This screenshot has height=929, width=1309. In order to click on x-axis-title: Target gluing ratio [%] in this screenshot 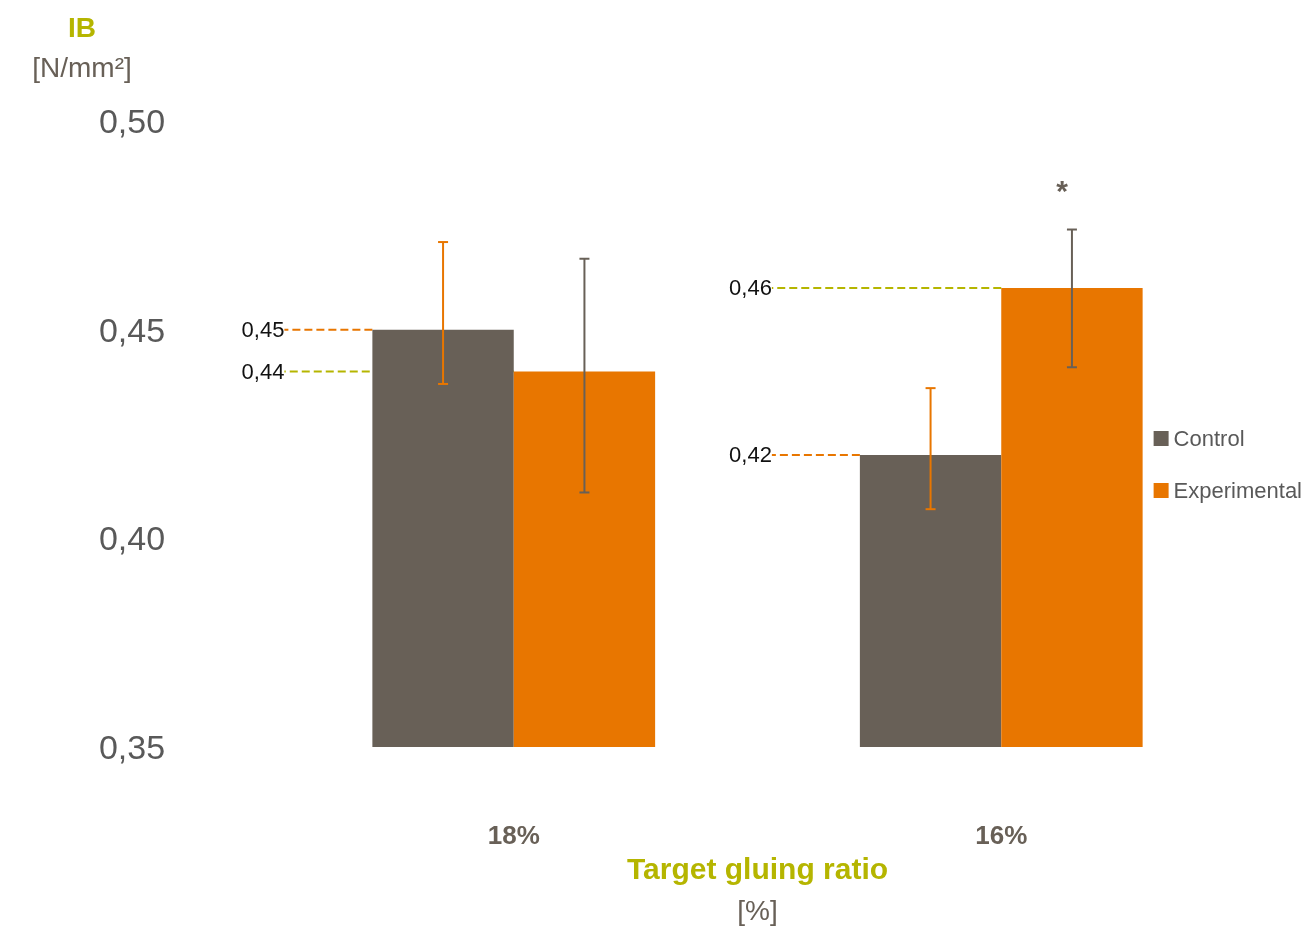, I will do `click(757, 888)`.